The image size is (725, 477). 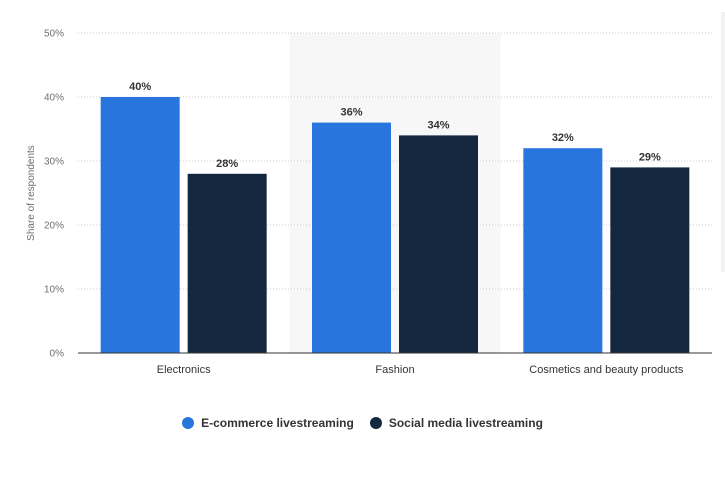 I want to click on y-tick-label: 30%, so click(x=54, y=162).